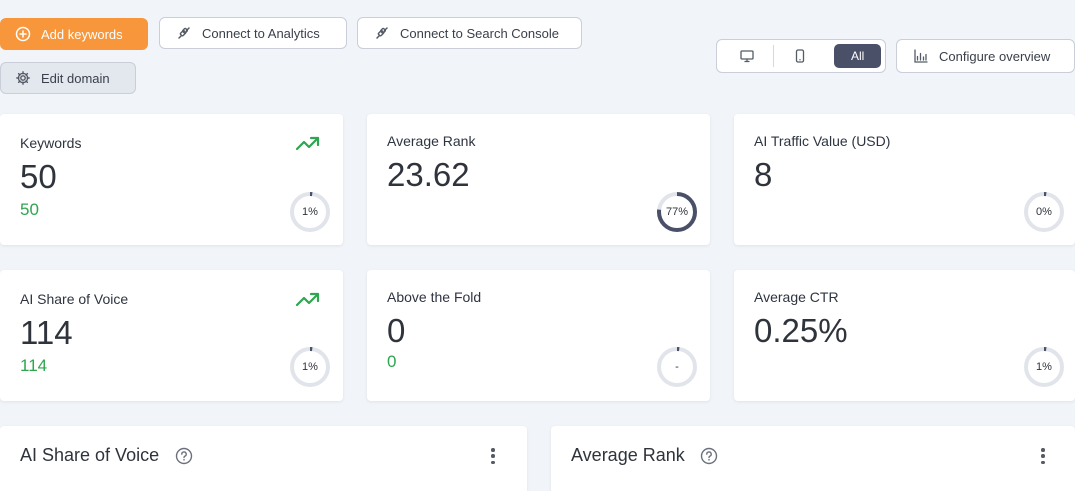 Image resolution: width=1075 pixels, height=491 pixels. What do you see at coordinates (479, 33) in the screenshot?
I see `connect-search-console-label: Connect to Search Console` at bounding box center [479, 33].